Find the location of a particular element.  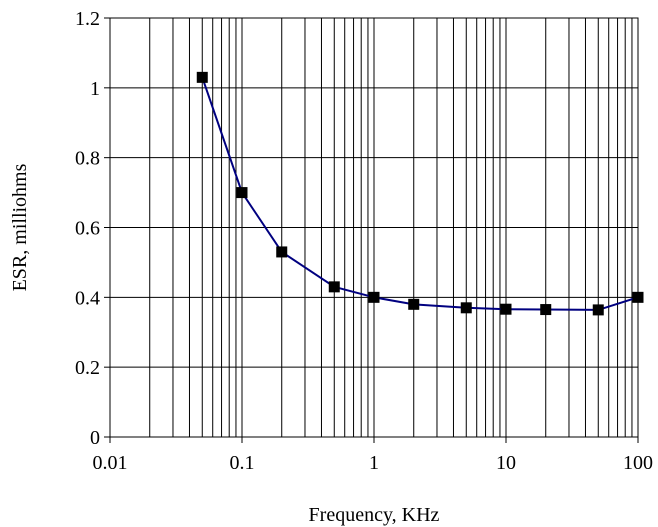

y-tick-label: 0 is located at coordinates (95, 438).